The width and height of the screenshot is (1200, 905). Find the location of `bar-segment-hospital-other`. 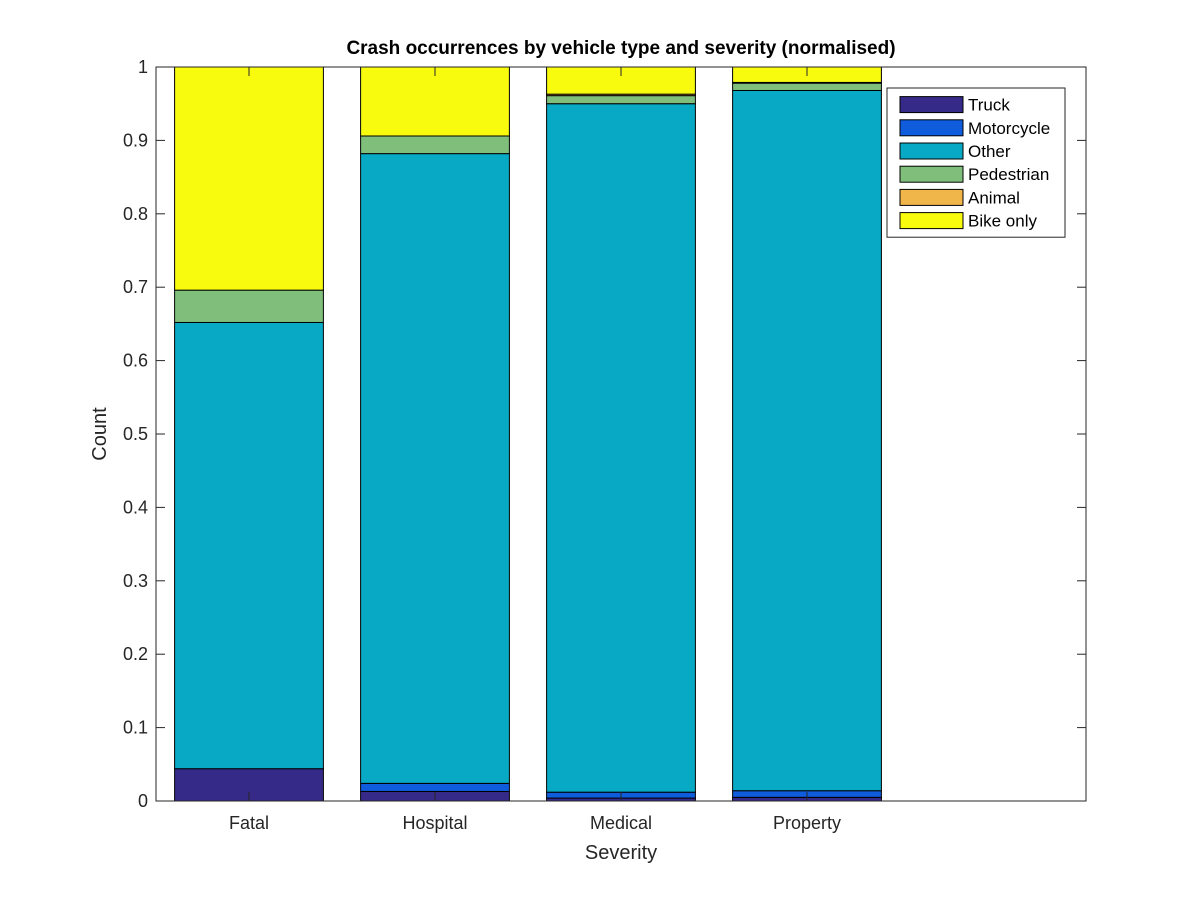

bar-segment-hospital-other is located at coordinates (435, 468).